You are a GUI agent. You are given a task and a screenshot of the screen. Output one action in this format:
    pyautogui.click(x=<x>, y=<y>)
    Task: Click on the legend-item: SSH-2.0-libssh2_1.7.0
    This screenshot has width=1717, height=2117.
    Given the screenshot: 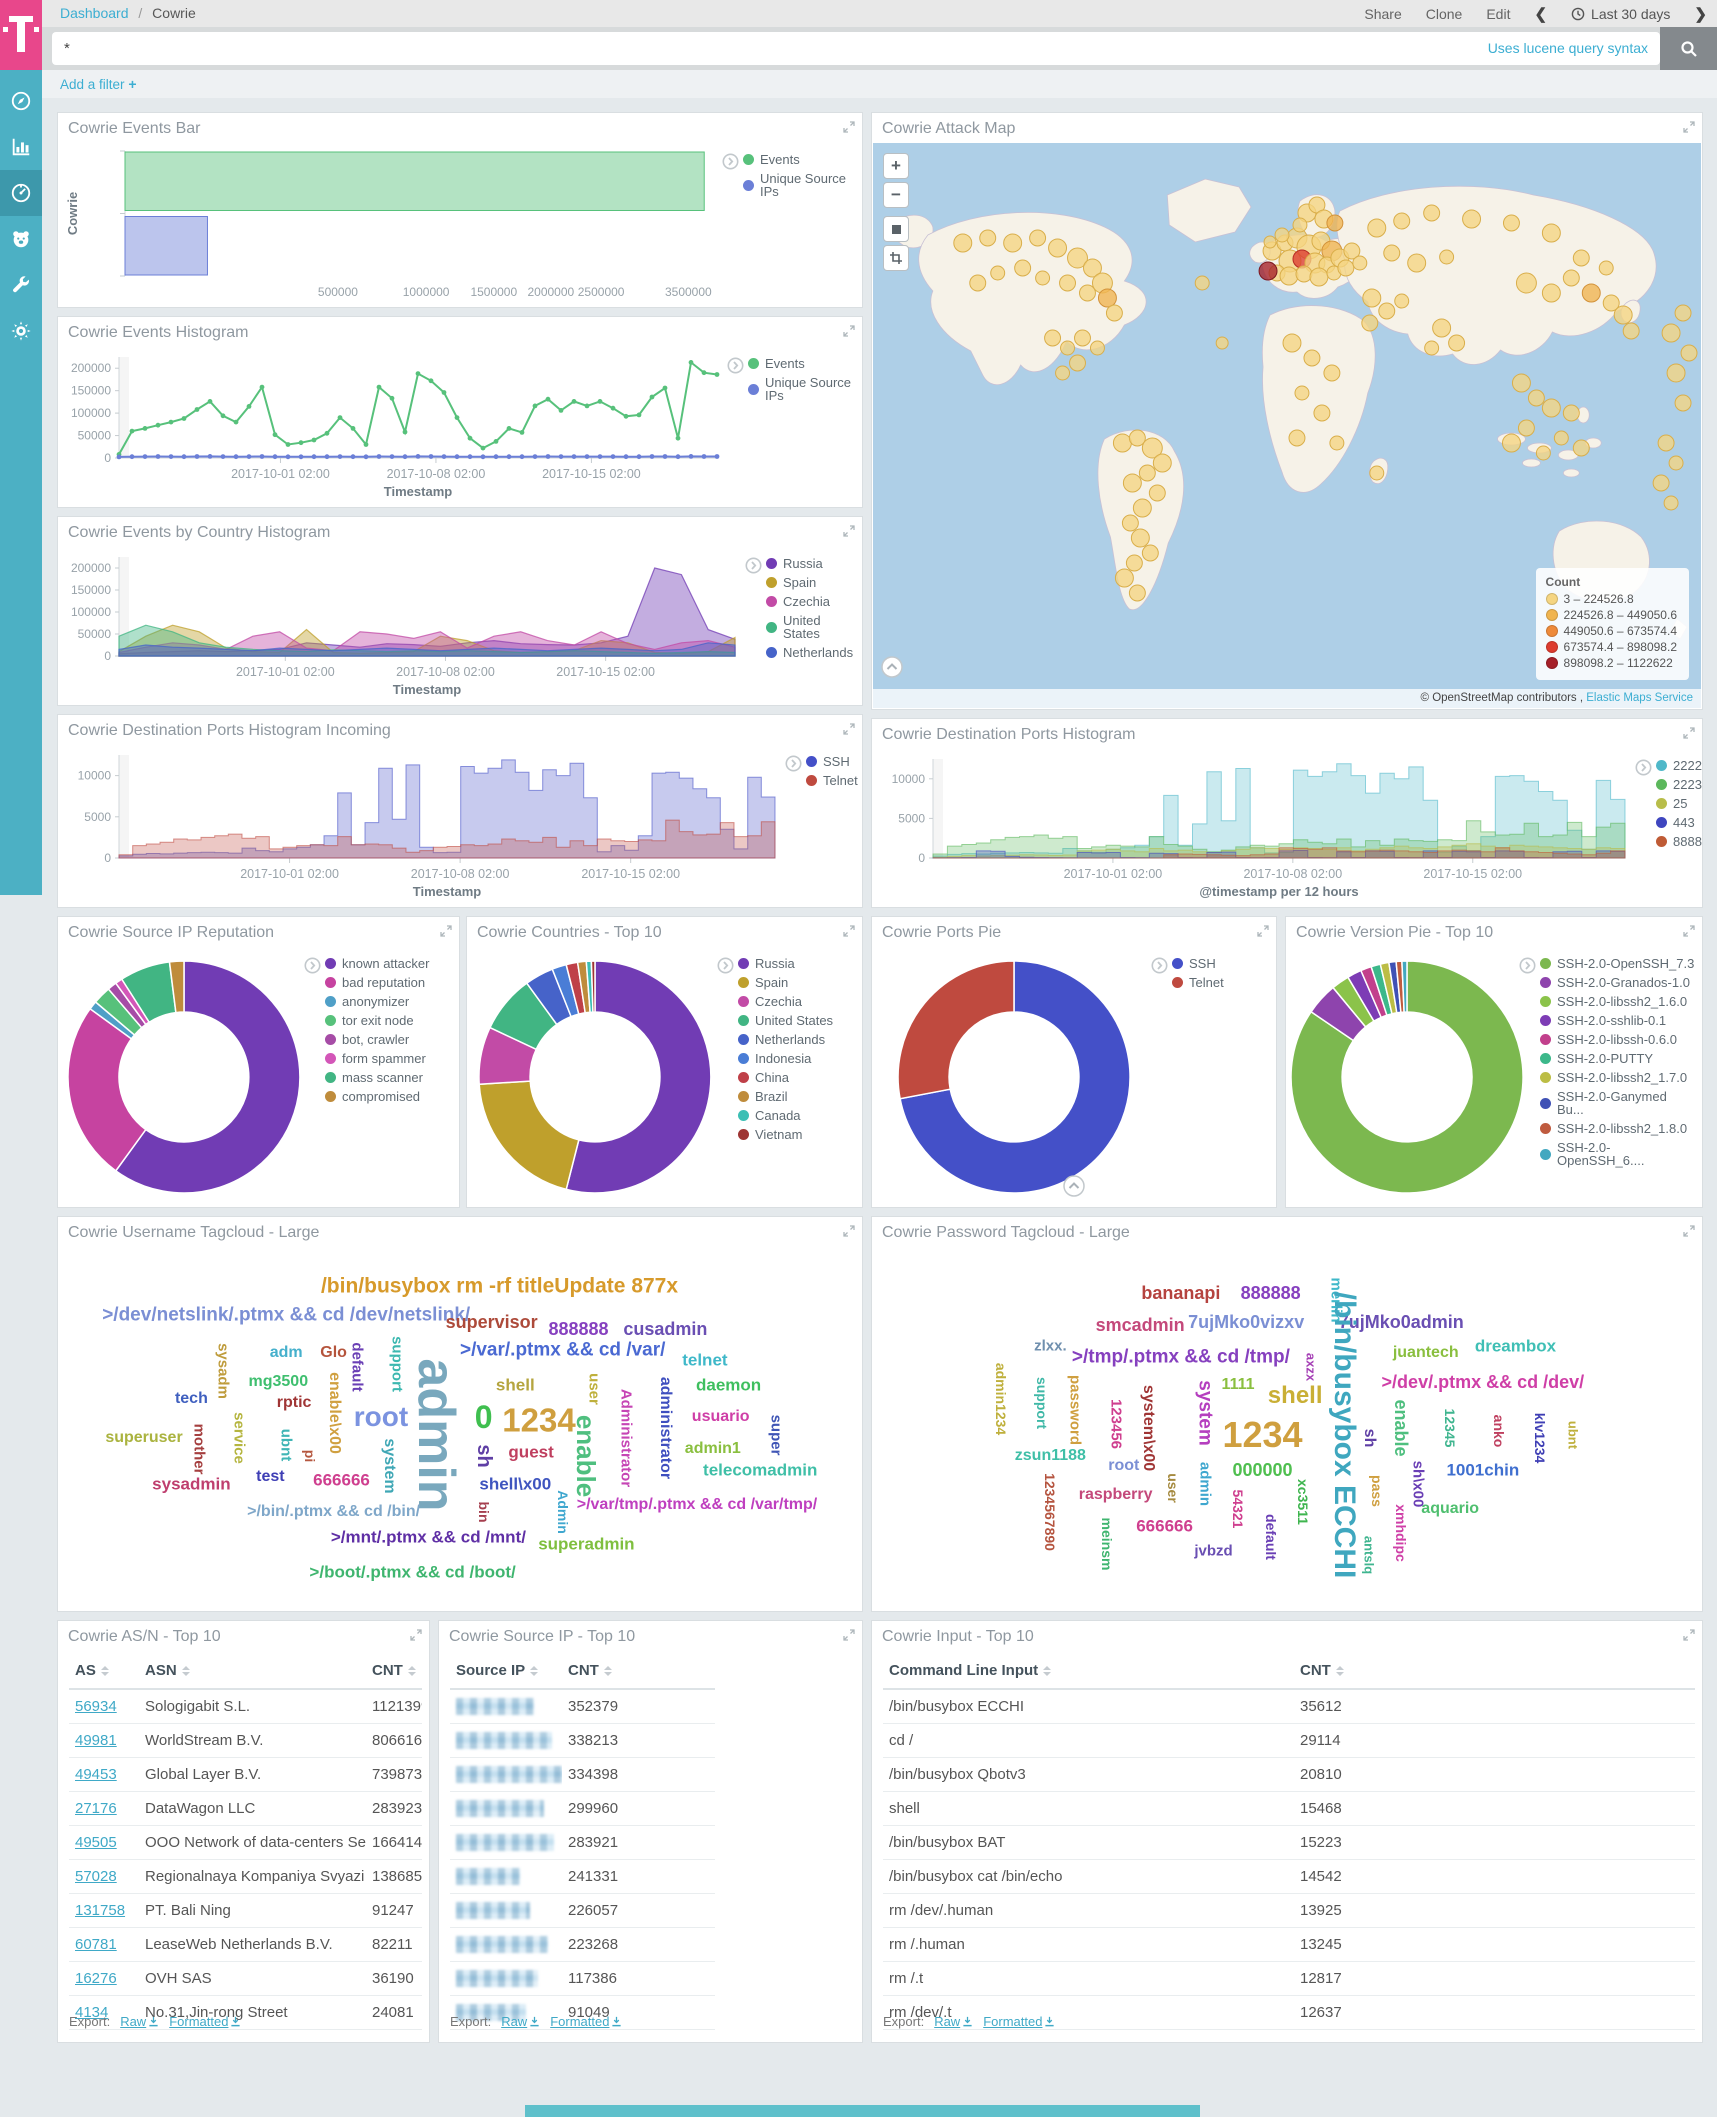 What is the action you would take?
    pyautogui.click(x=1618, y=1077)
    